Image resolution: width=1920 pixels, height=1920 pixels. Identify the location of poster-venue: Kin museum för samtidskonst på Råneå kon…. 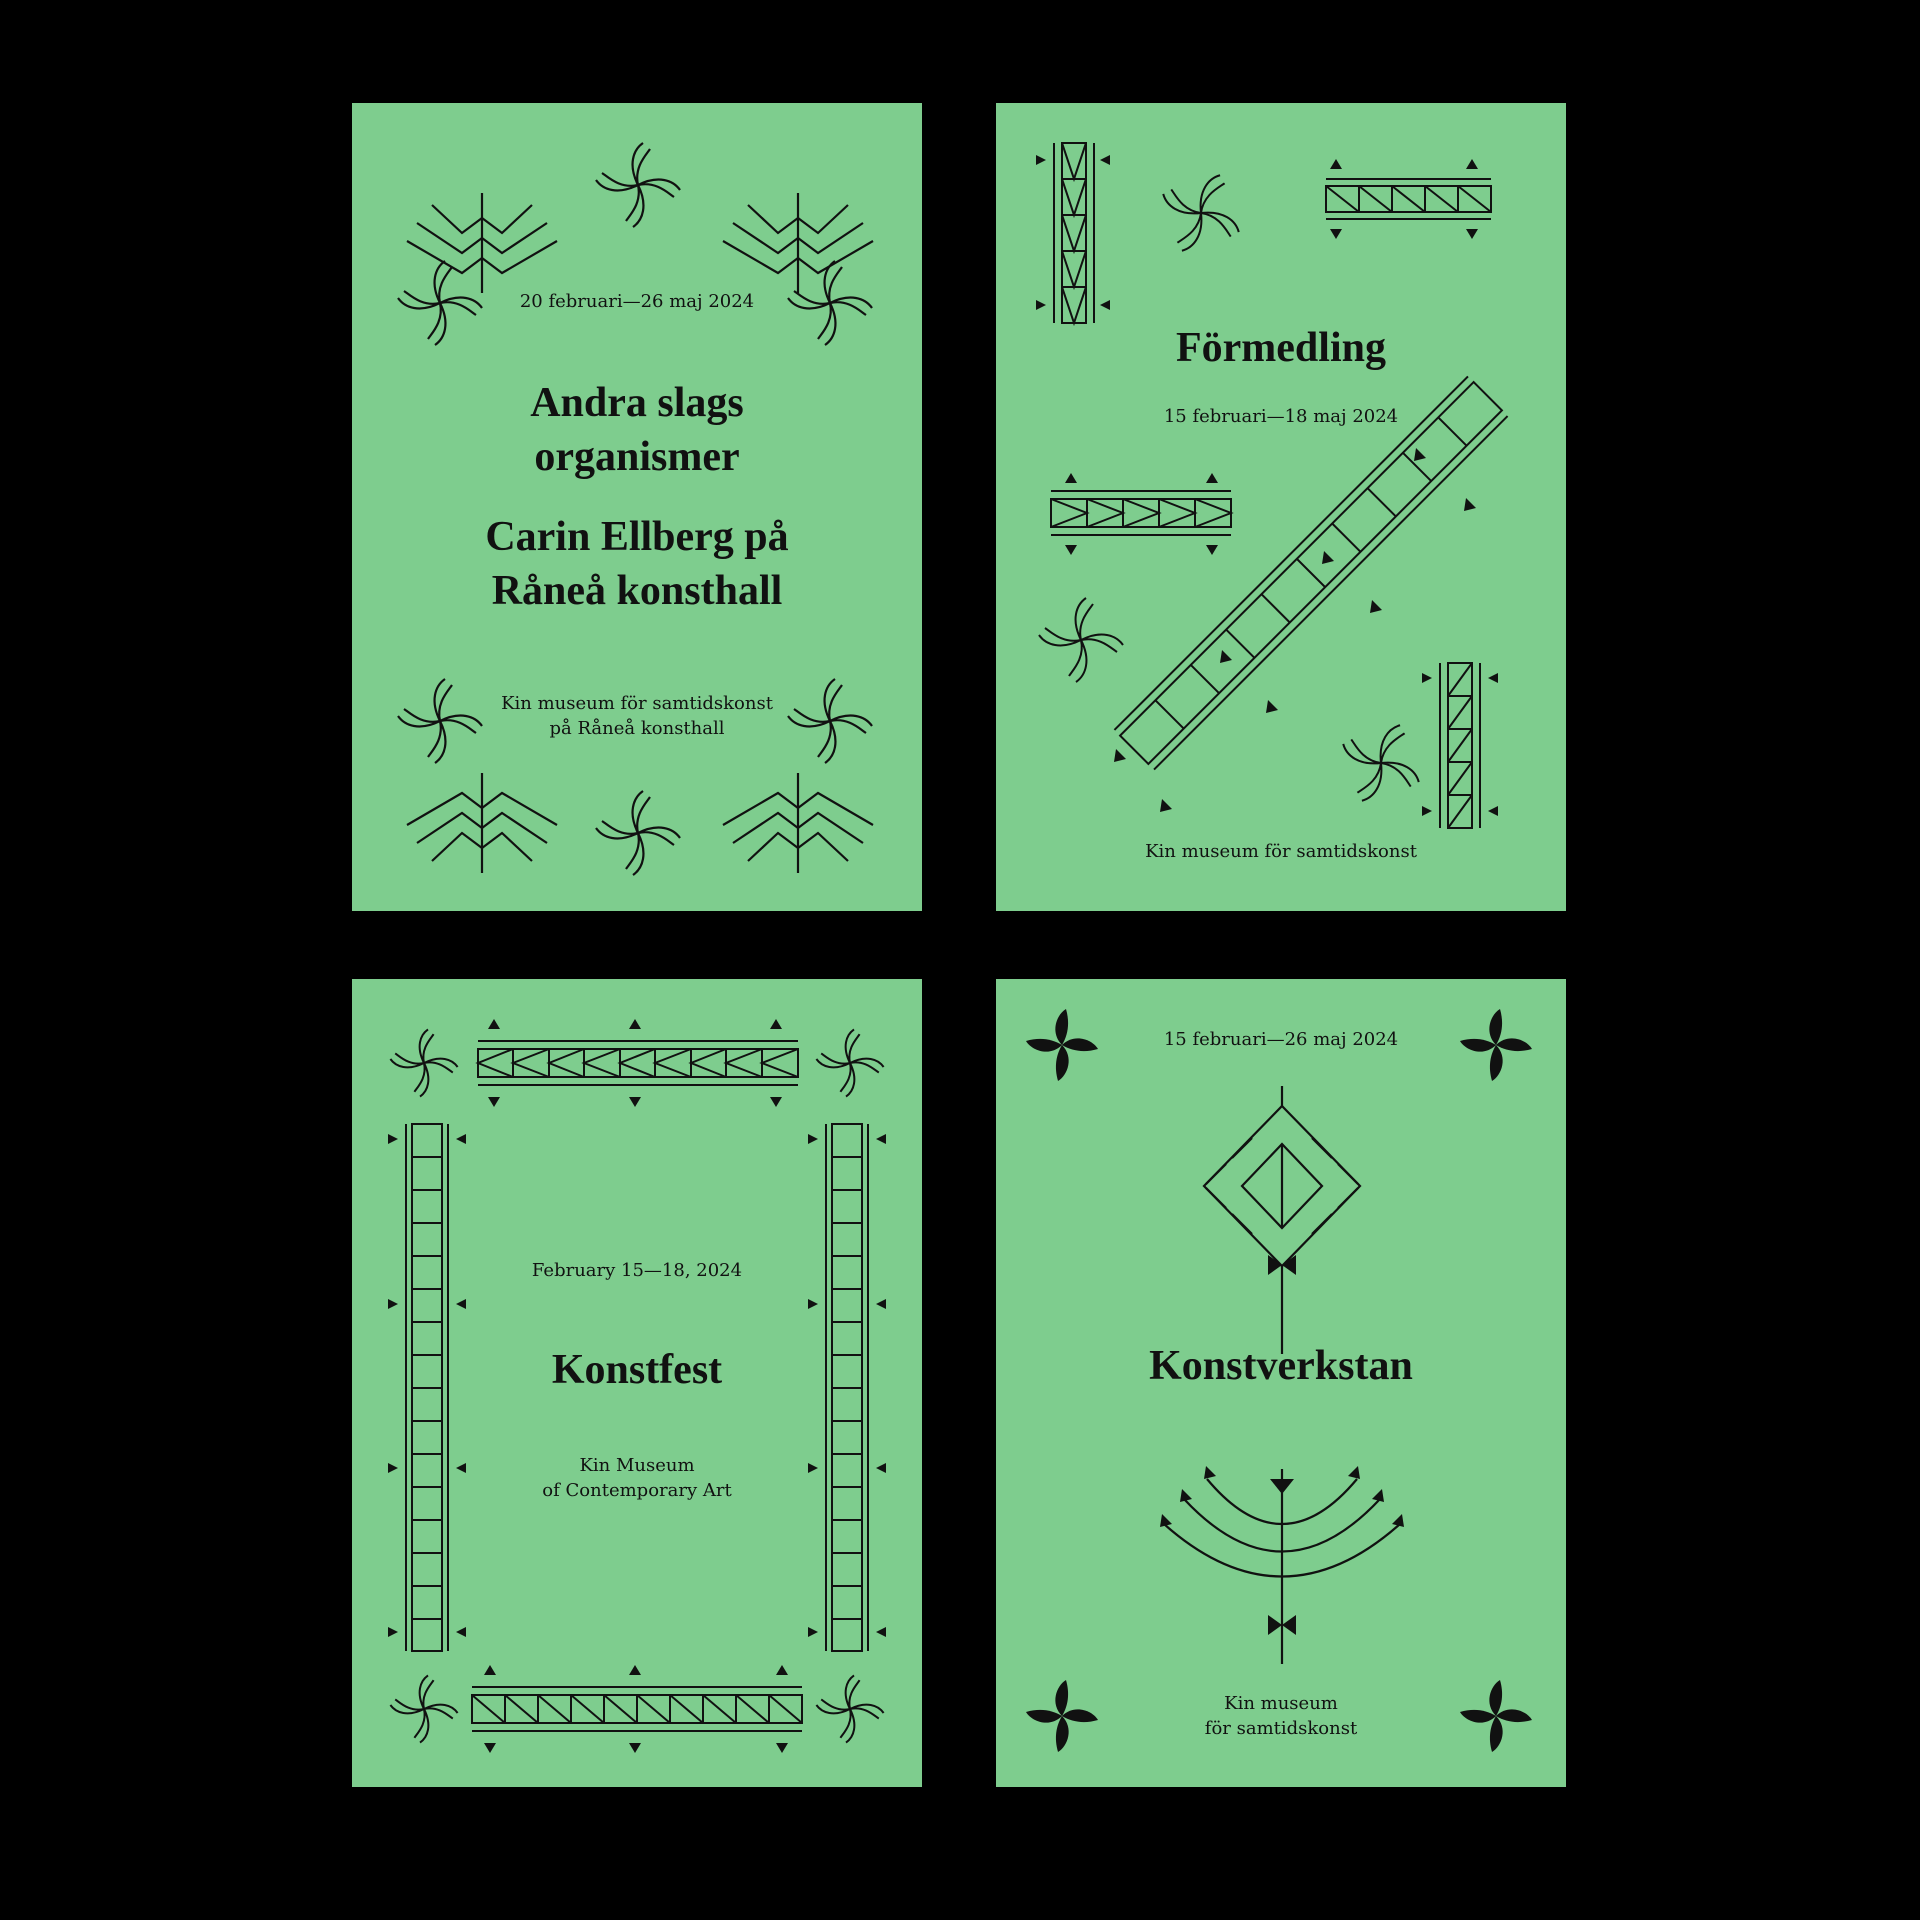
(637, 716).